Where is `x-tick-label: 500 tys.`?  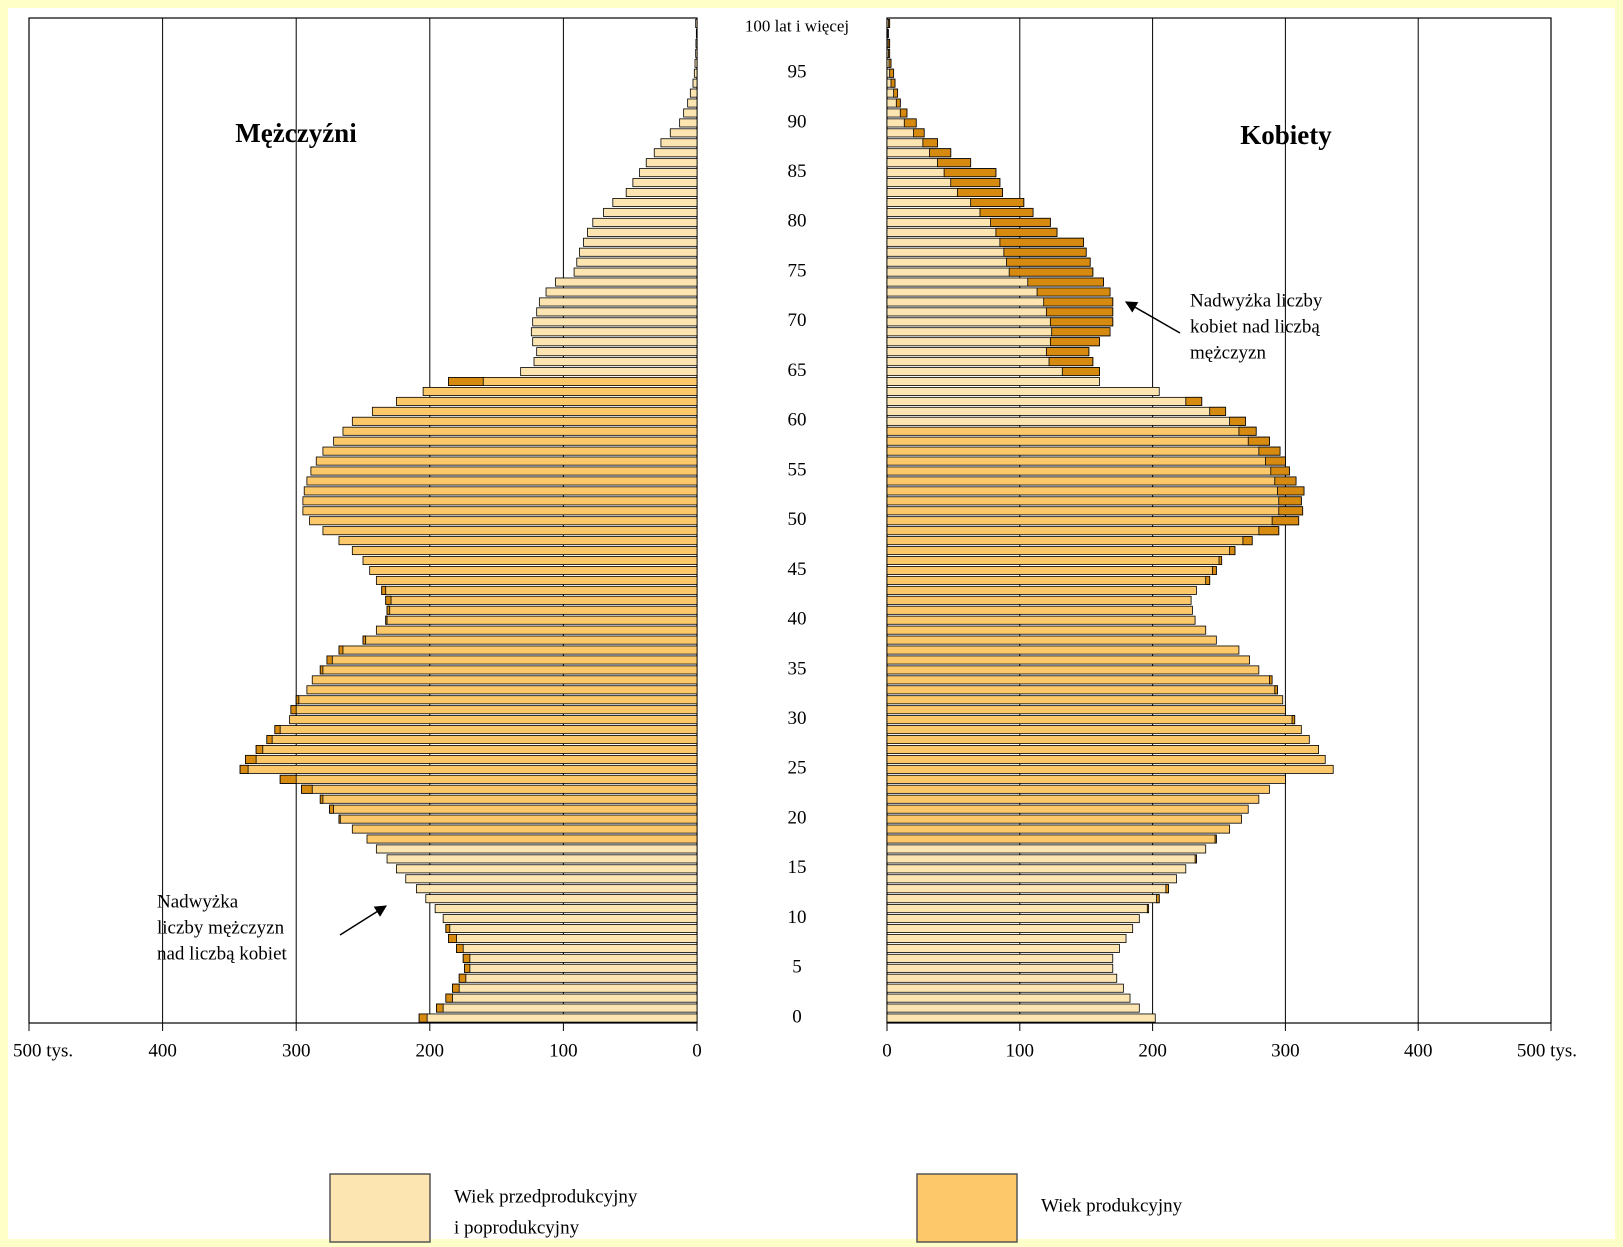 x-tick-label: 500 tys. is located at coordinates (1547, 1050).